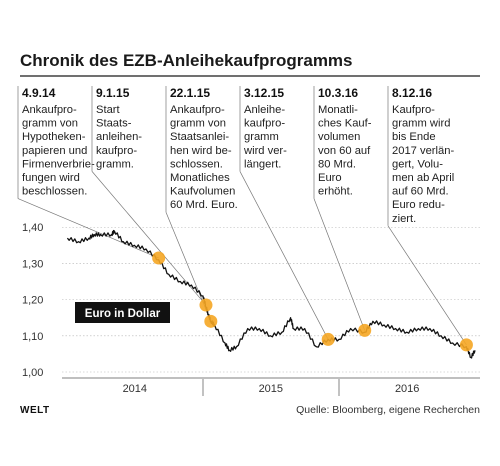  I want to click on y-tick-label: 1,10, so click(32, 337).